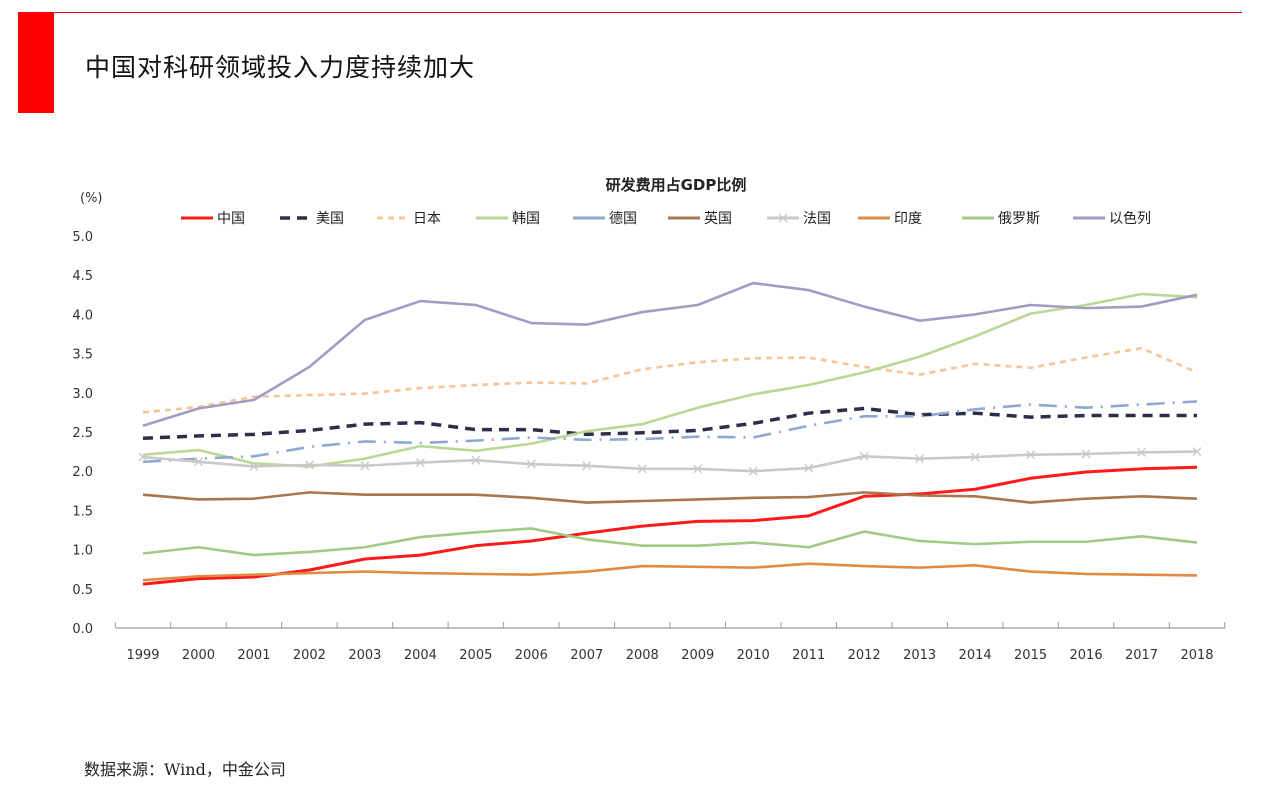 The width and height of the screenshot is (1280, 798). What do you see at coordinates (82, 355) in the screenshot?
I see `y-tick-label: 3.5` at bounding box center [82, 355].